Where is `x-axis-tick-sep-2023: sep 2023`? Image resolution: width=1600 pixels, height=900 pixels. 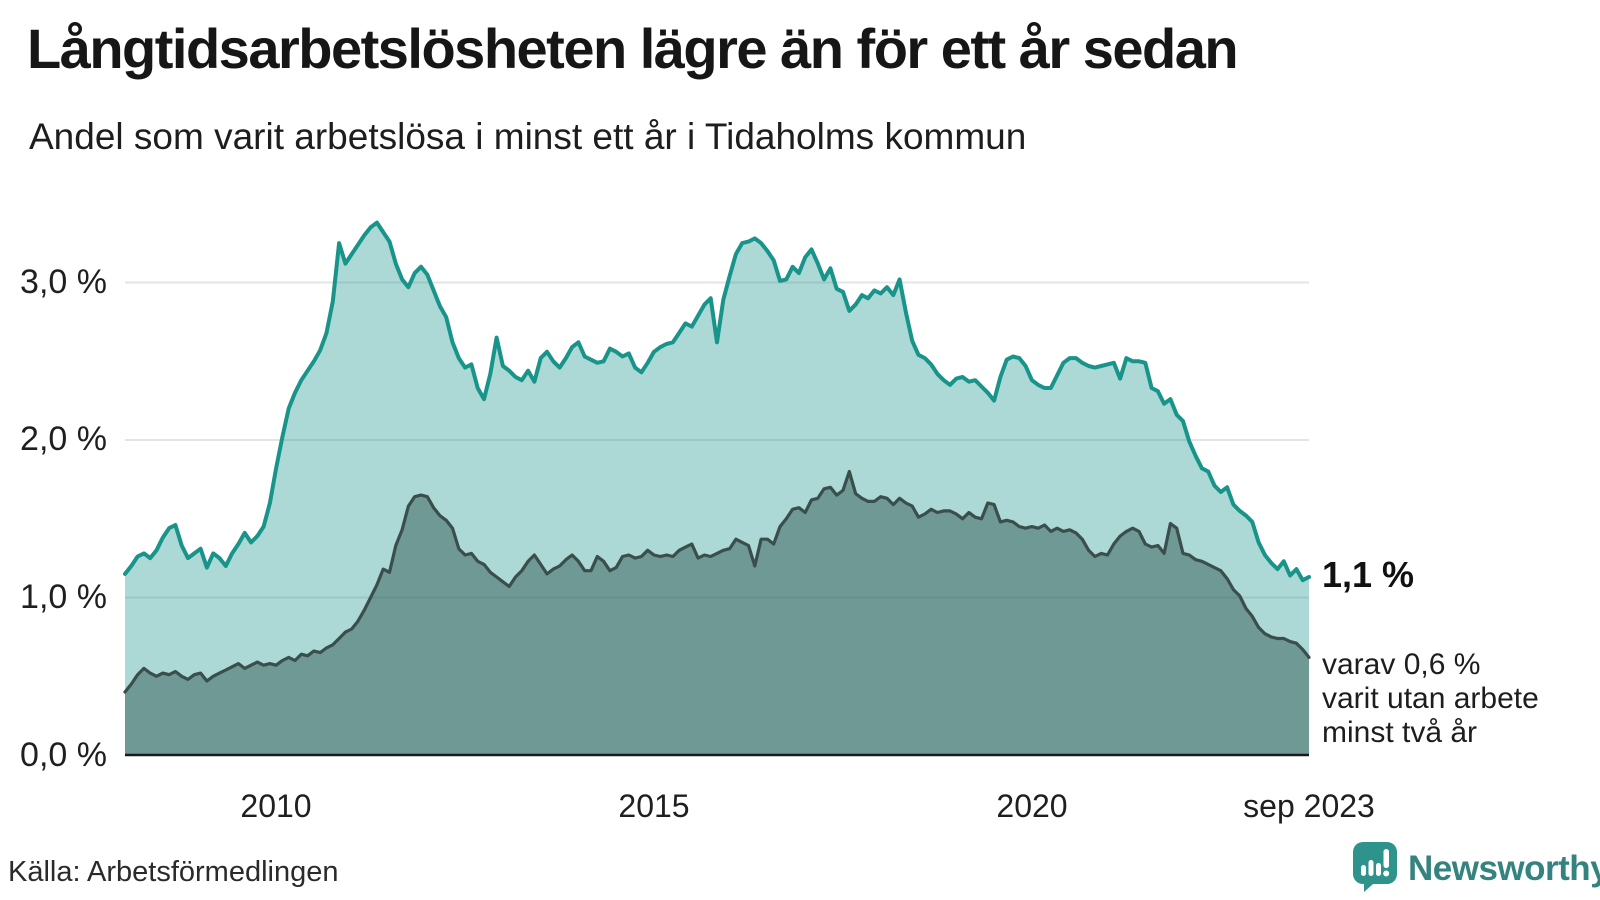 x-axis-tick-sep-2023: sep 2023 is located at coordinates (1309, 806).